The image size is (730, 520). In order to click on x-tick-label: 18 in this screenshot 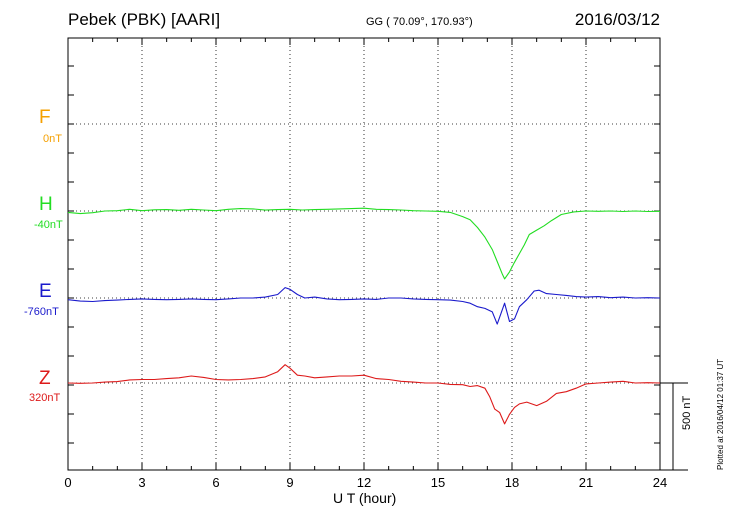, I will do `click(512, 482)`.